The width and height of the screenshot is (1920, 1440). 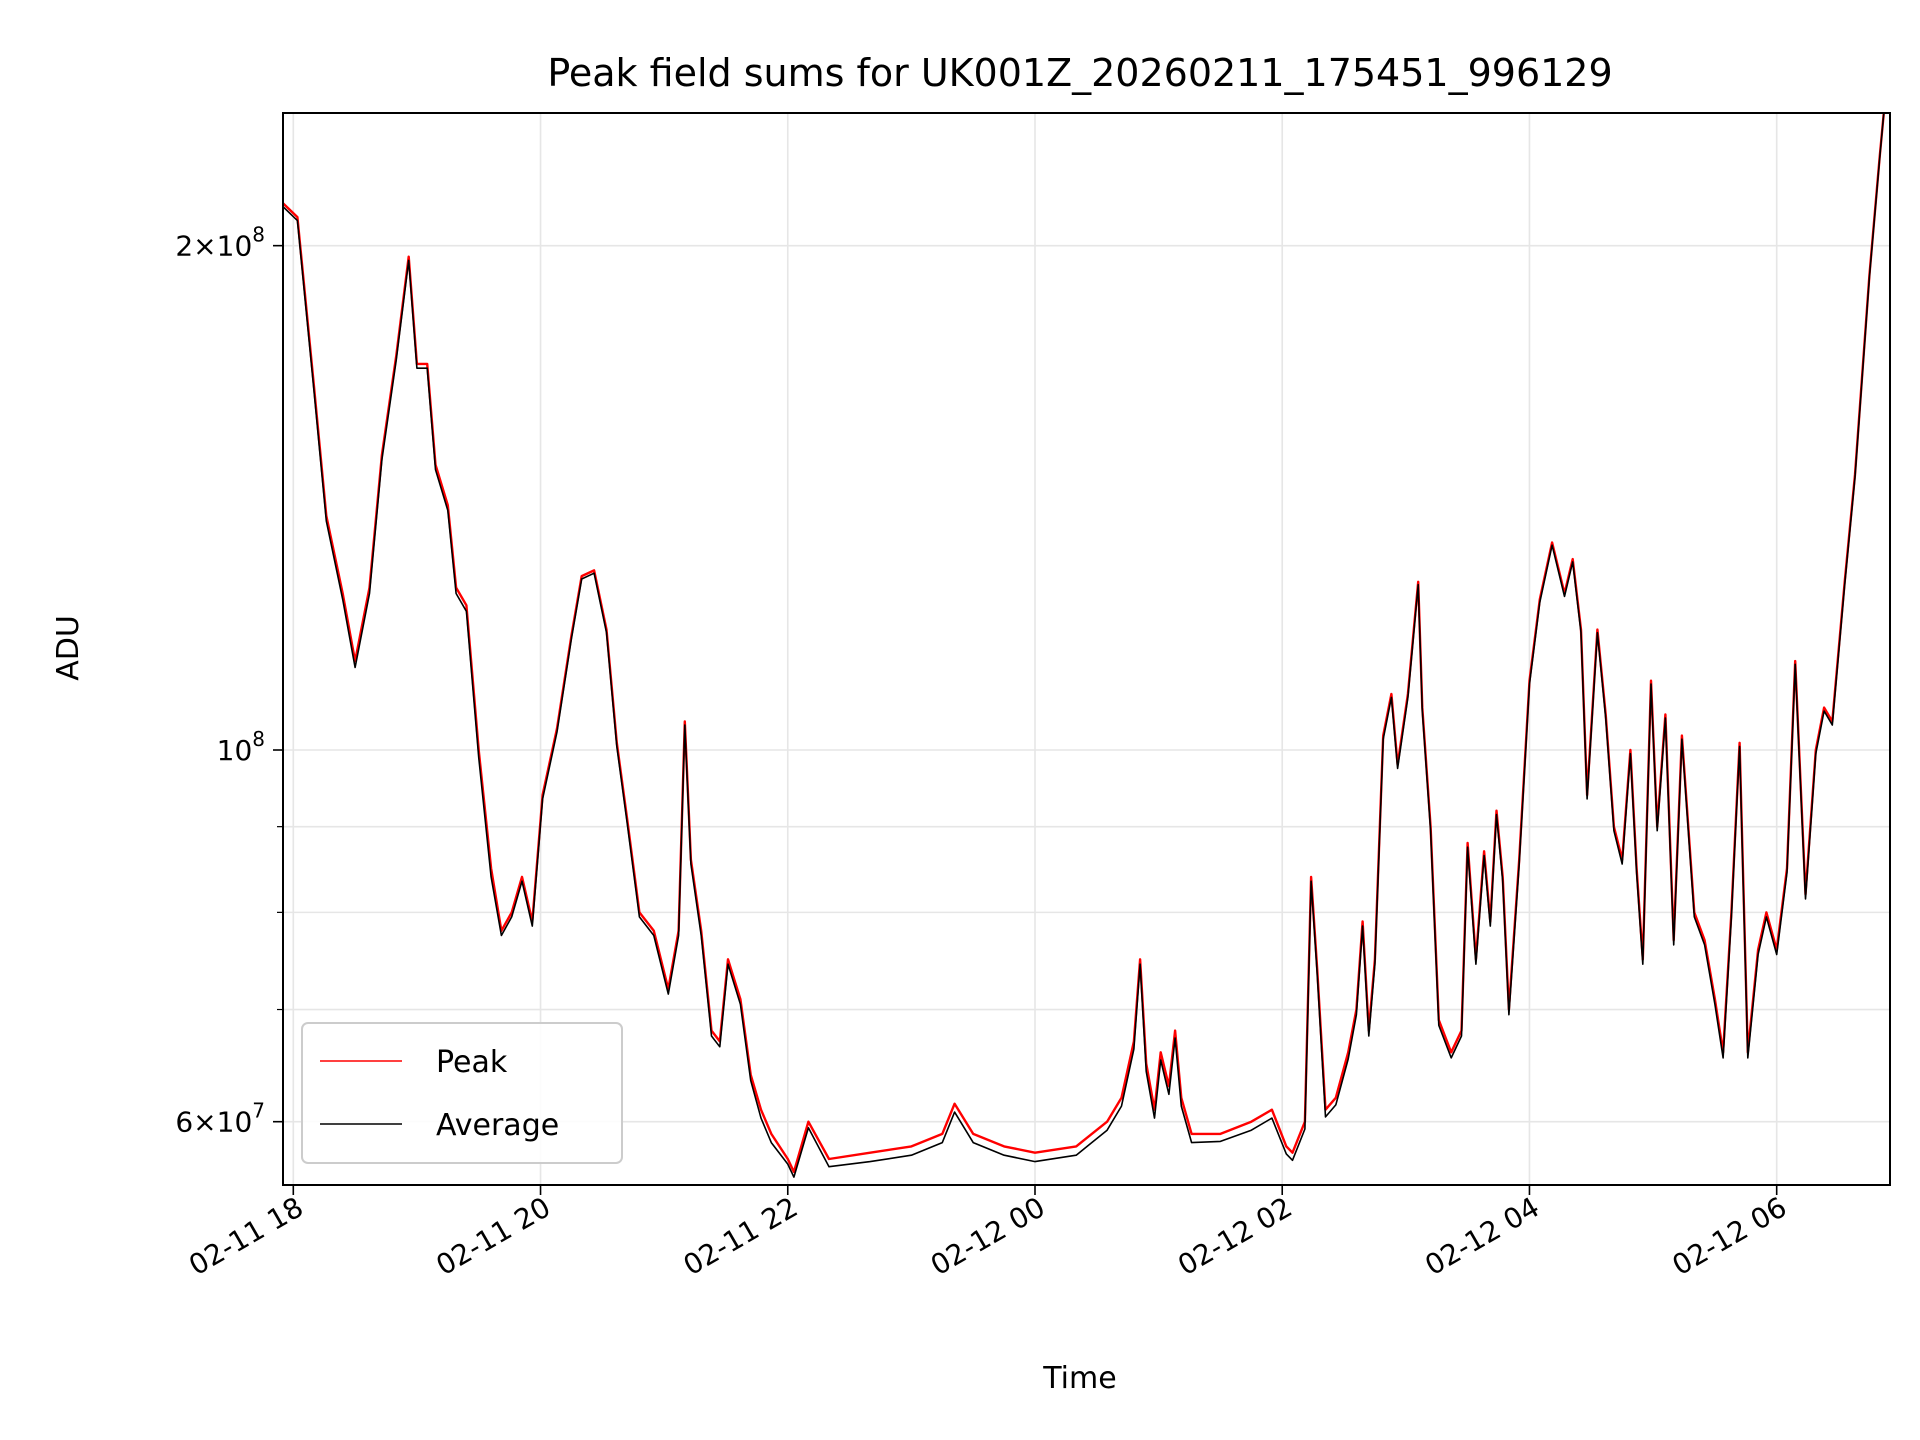 What do you see at coordinates (68, 648) in the screenshot?
I see `y-axis-label: ADU` at bounding box center [68, 648].